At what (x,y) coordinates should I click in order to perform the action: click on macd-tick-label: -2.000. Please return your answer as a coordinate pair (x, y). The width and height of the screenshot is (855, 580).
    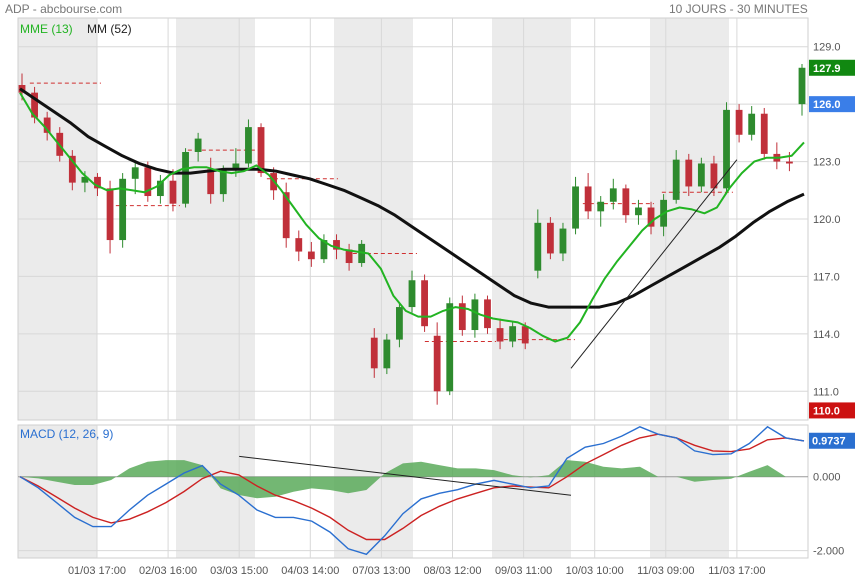
    Looking at the image, I should click on (828, 552).